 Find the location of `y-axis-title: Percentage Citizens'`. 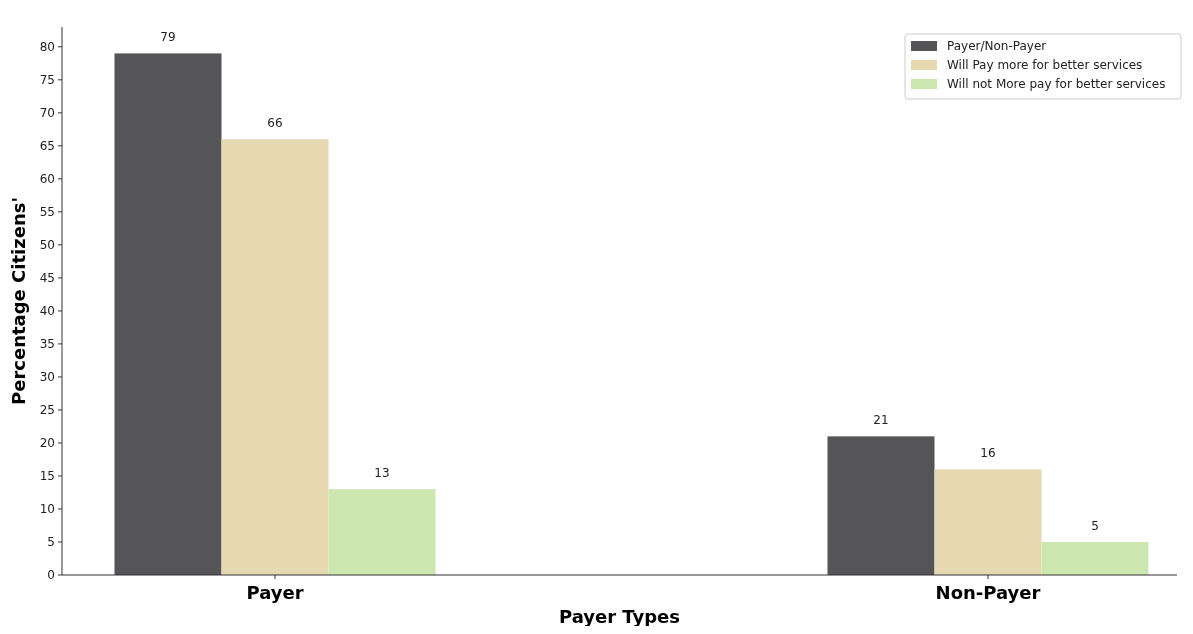

y-axis-title: Percentage Citizens' is located at coordinates (18, 301).